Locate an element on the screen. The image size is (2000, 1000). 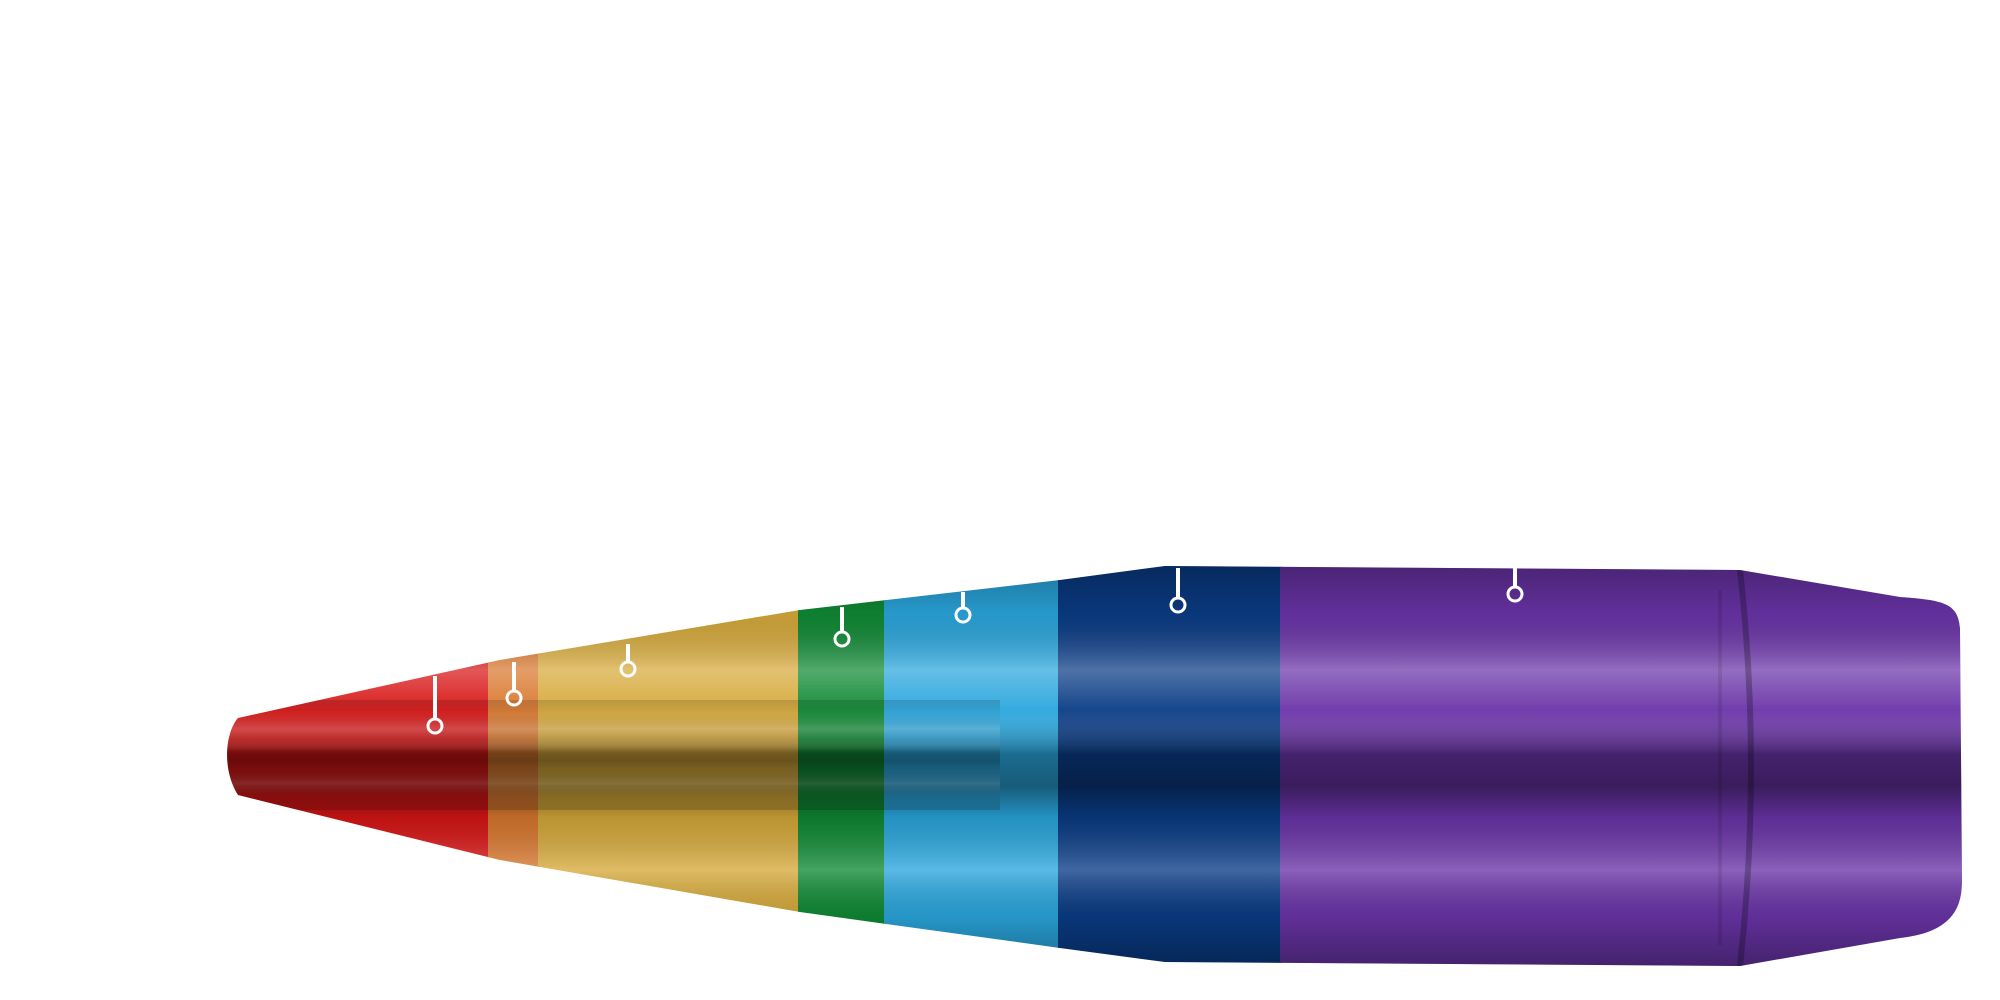
callout-body-purple is located at coordinates (1515, 585).